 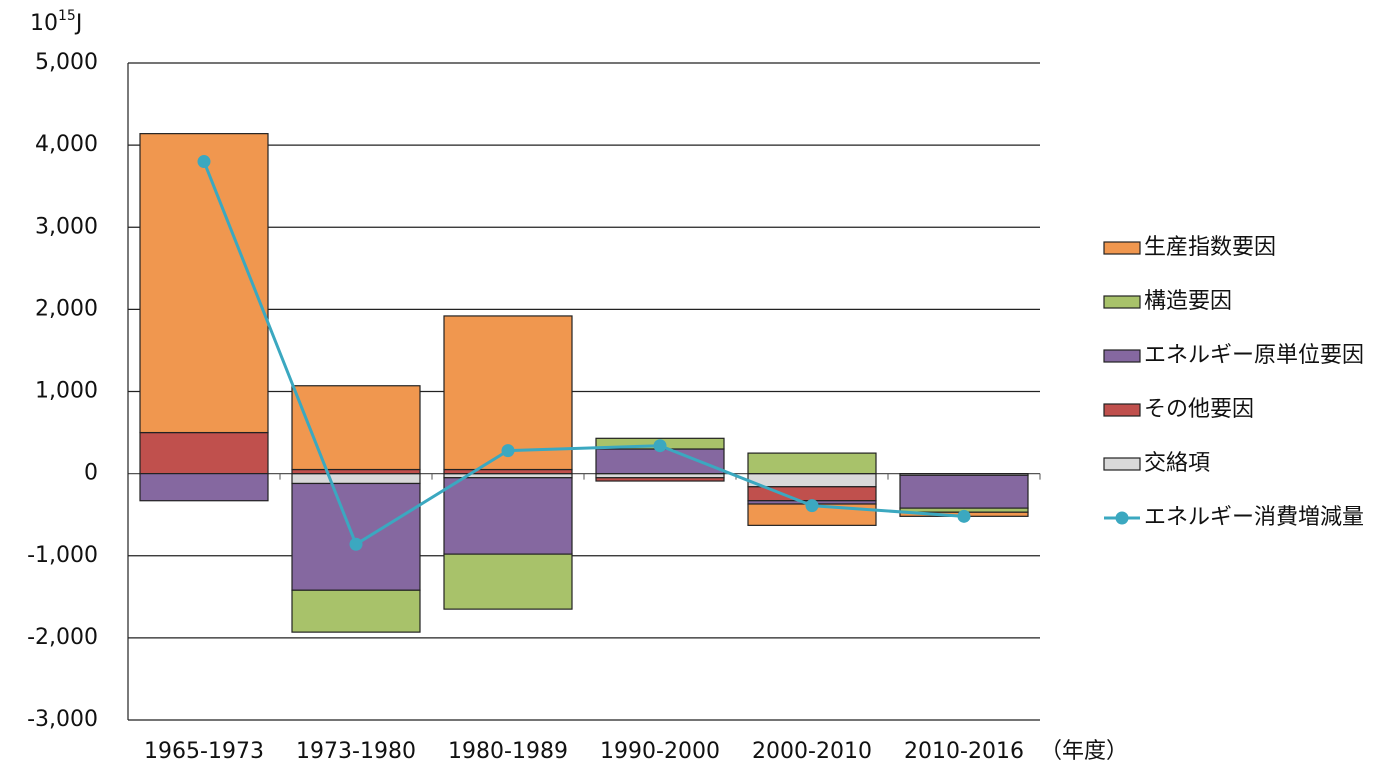 What do you see at coordinates (508, 751) in the screenshot?
I see `x-tick-label: 1980-1989` at bounding box center [508, 751].